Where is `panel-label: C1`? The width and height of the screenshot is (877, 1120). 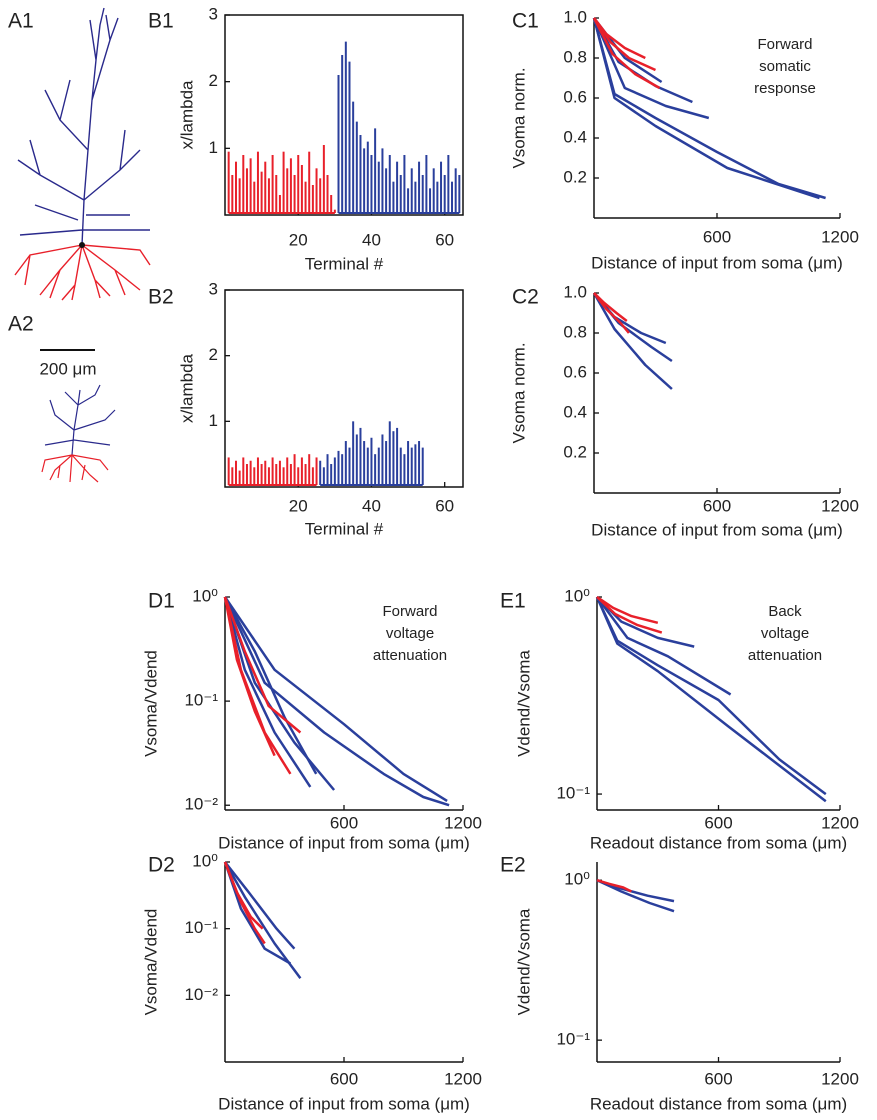
panel-label: C1 is located at coordinates (525, 21).